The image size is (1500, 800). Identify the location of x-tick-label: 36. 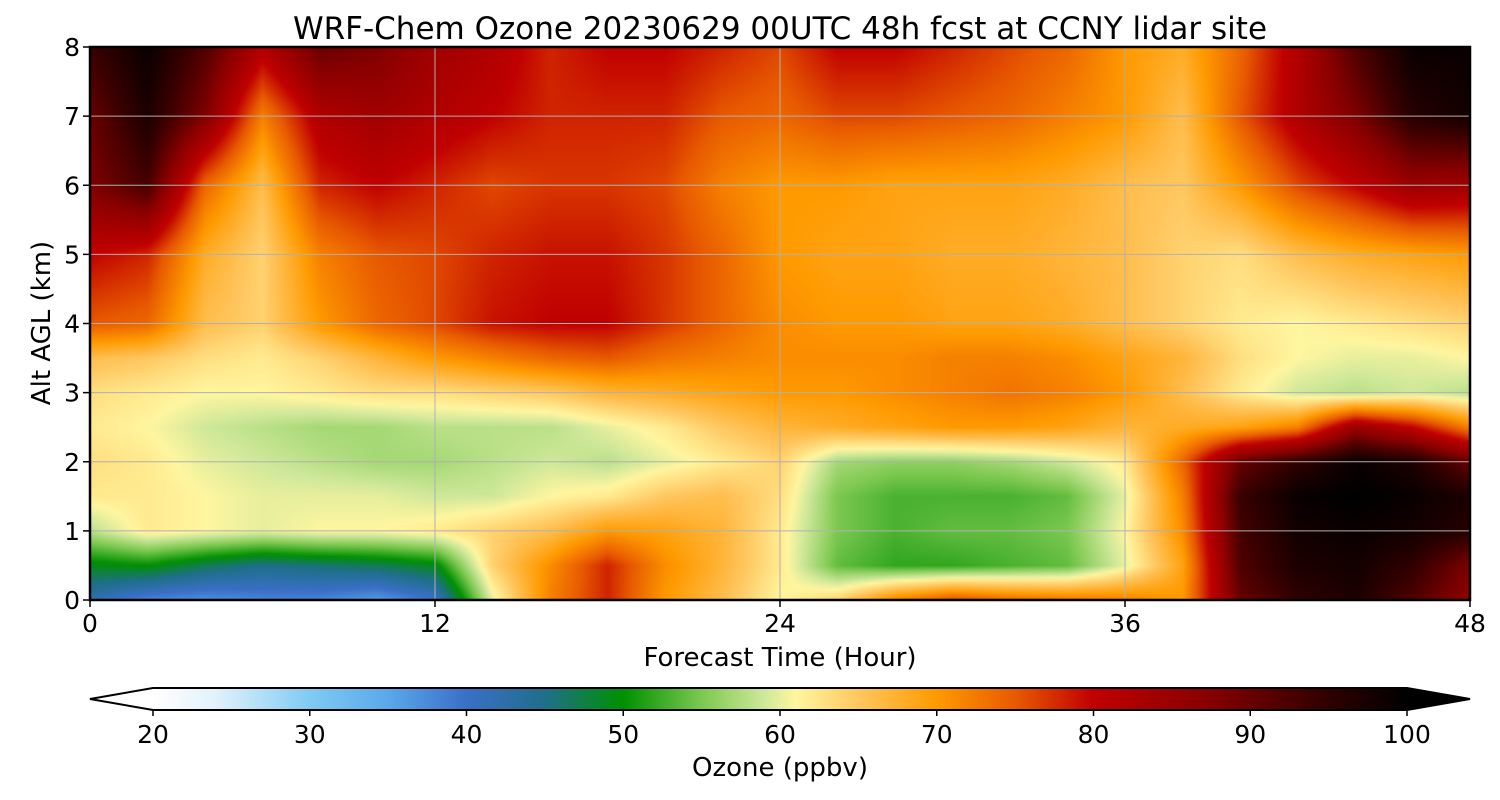
(1125, 623).